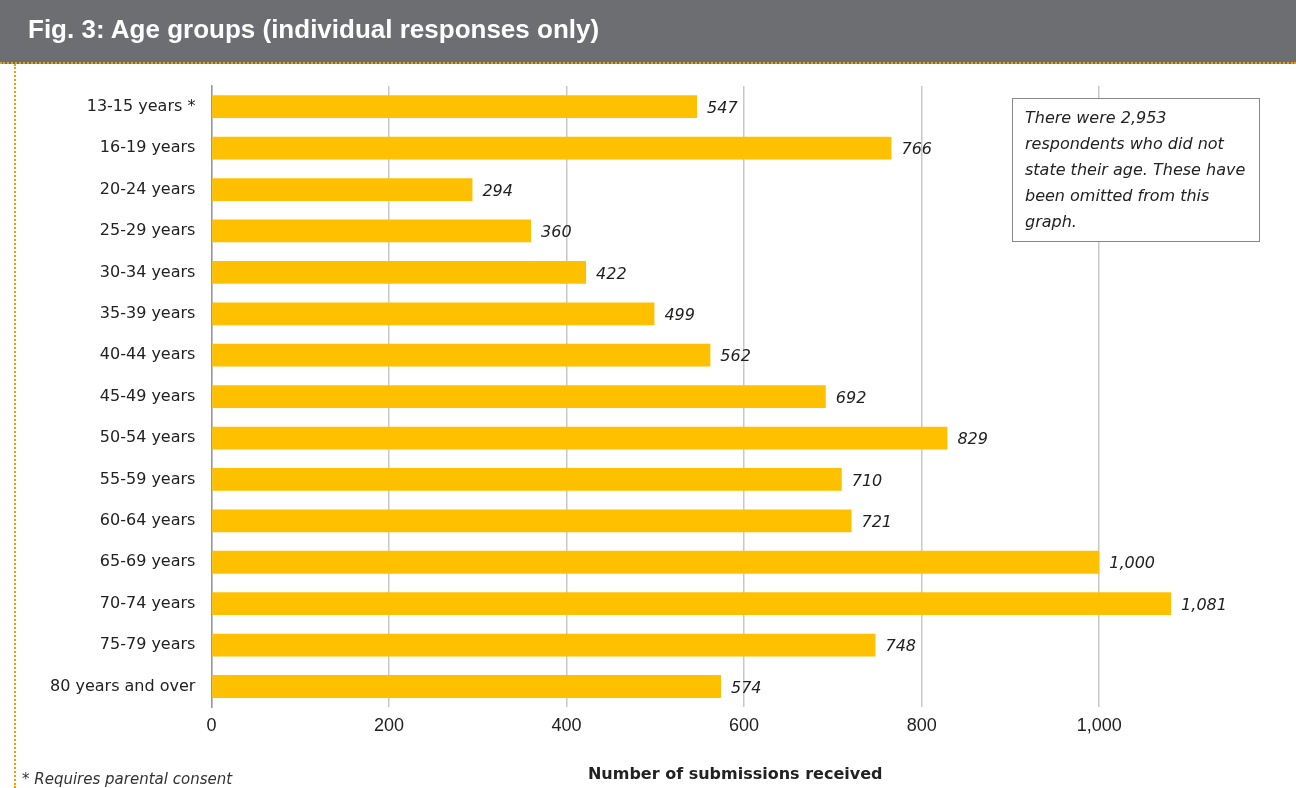 The height and width of the screenshot is (788, 1296). Describe the element at coordinates (1136, 170) in the screenshot. I see `annotation: There were 2,953 respondents who did not state their age. These have been omitted from this graph.` at that location.